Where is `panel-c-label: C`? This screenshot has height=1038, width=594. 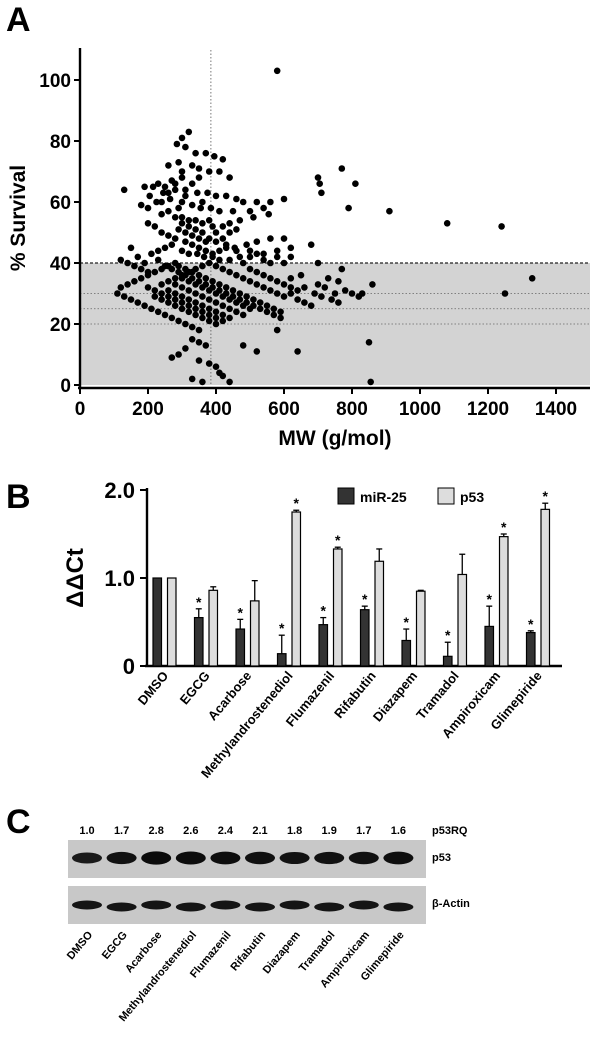
panel-c-label: C is located at coordinates (18, 822).